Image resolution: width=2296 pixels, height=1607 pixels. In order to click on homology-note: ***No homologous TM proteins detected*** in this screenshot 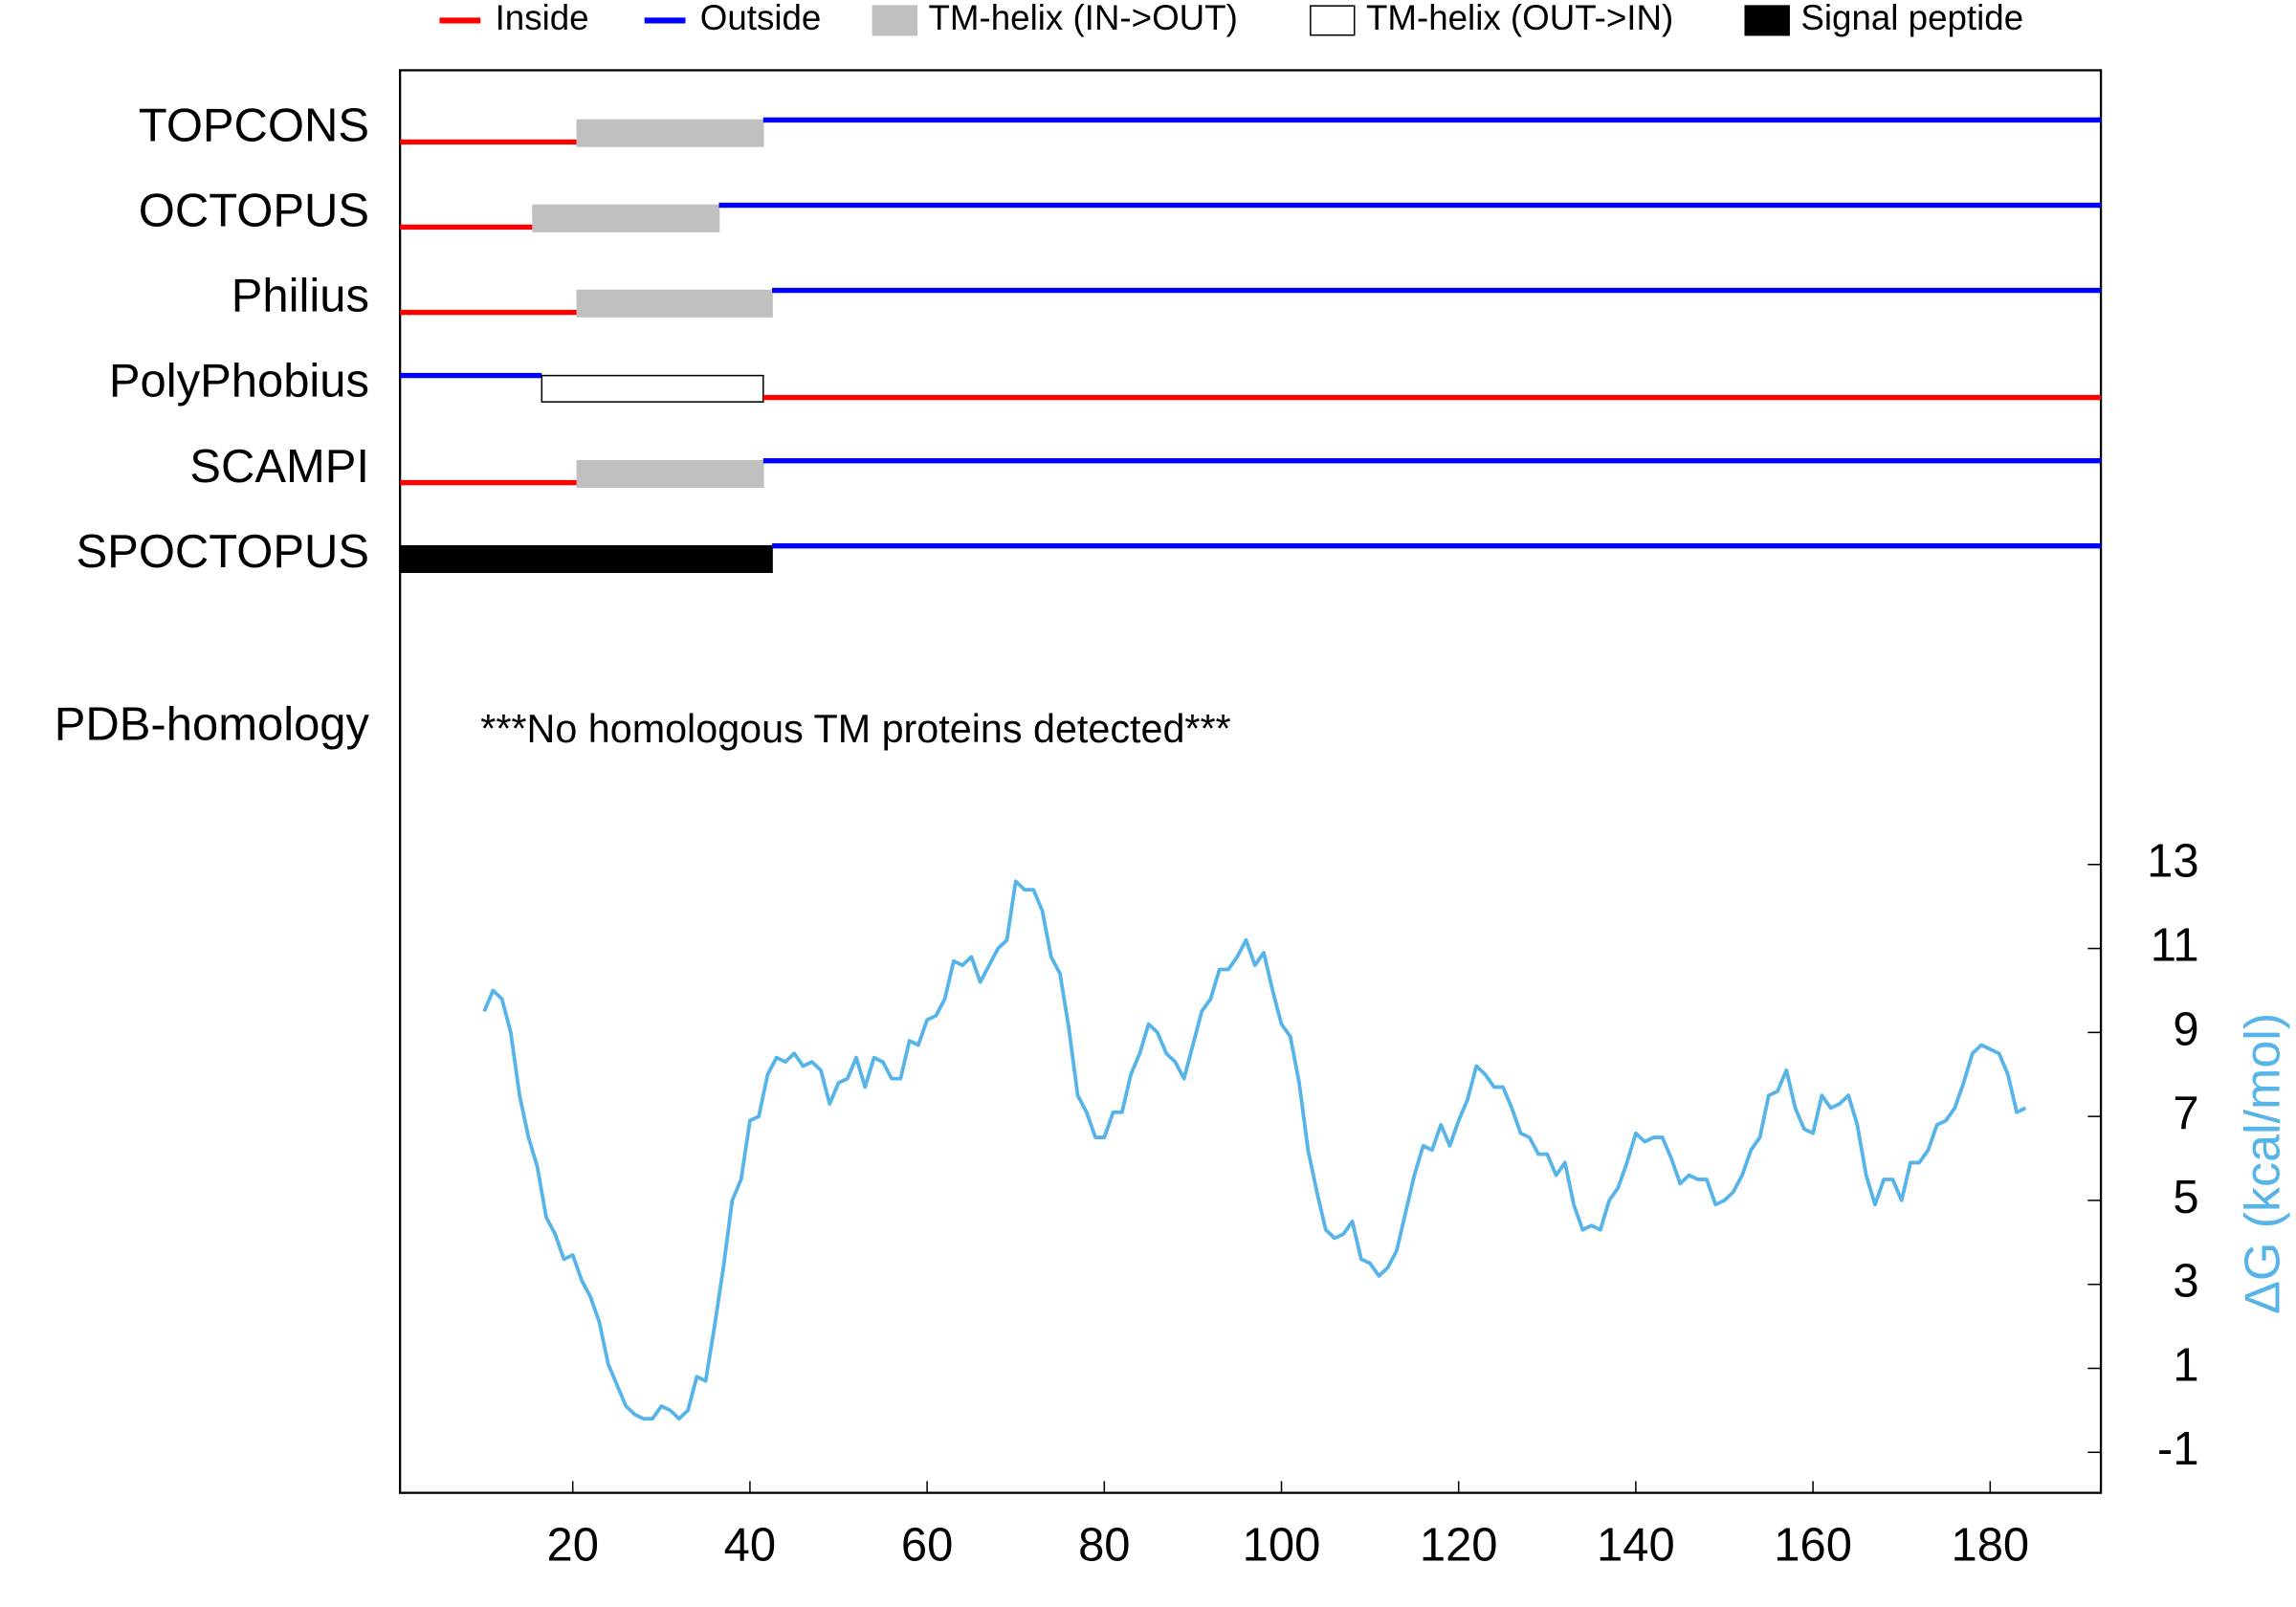, I will do `click(855, 729)`.